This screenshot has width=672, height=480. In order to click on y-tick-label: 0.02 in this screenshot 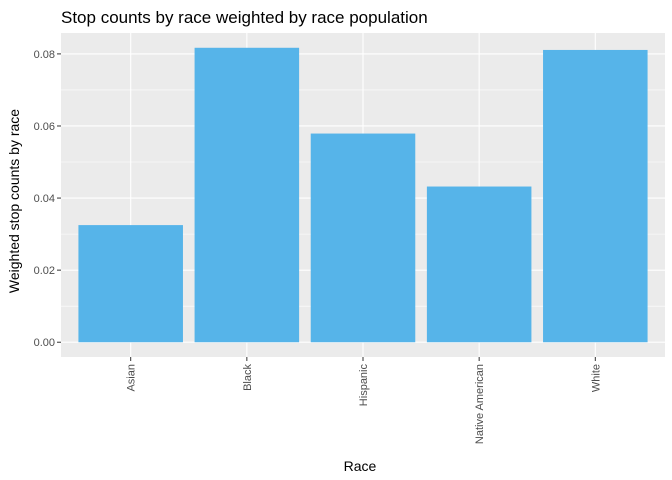, I will do `click(44, 271)`.